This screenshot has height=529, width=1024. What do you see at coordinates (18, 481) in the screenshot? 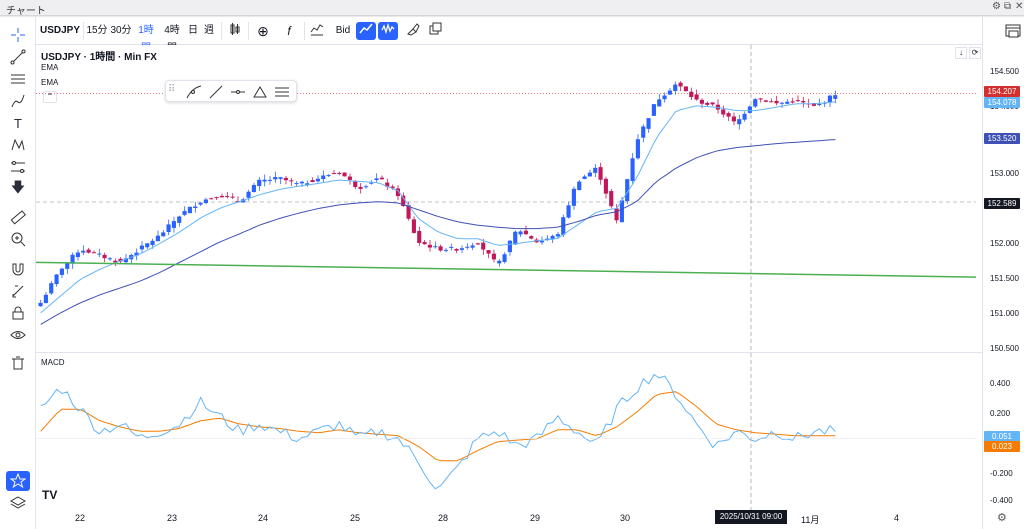
I see `favorites-star-icon` at bounding box center [18, 481].